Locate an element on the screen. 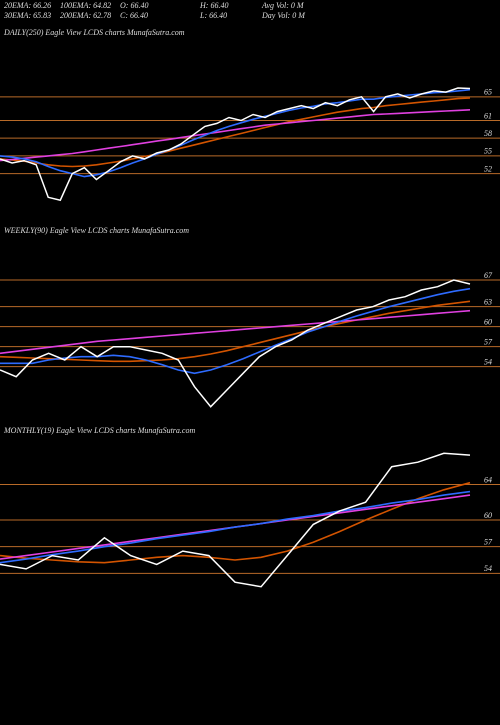  y-tick-label: 64 is located at coordinates (488, 479).